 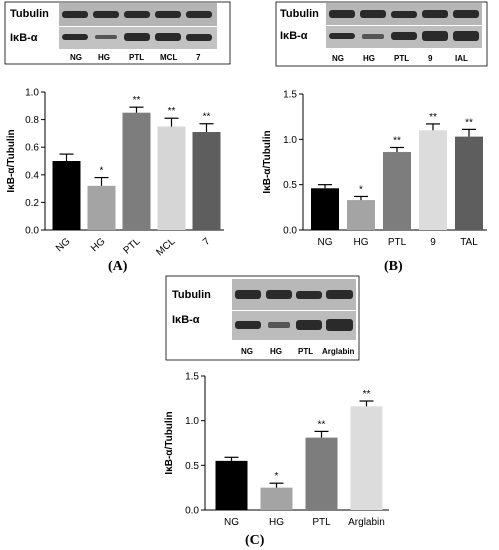 What do you see at coordinates (393, 266) in the screenshot?
I see `panel-label-b: (B)` at bounding box center [393, 266].